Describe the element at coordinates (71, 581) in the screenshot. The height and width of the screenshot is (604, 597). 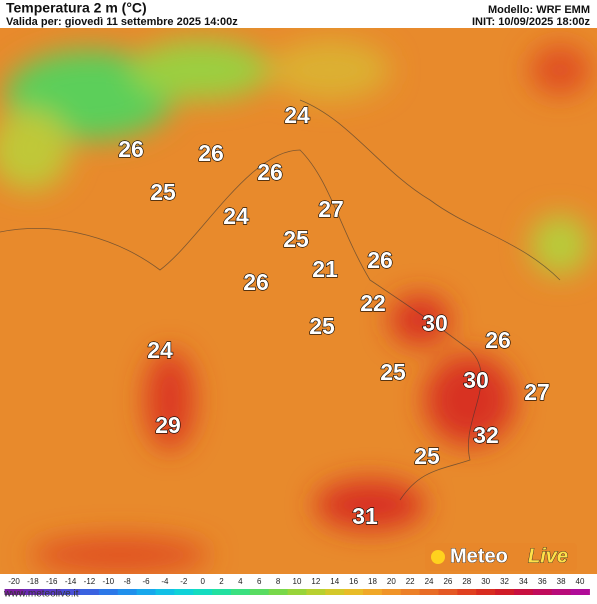
I see `colorbar-tick: -14` at that location.